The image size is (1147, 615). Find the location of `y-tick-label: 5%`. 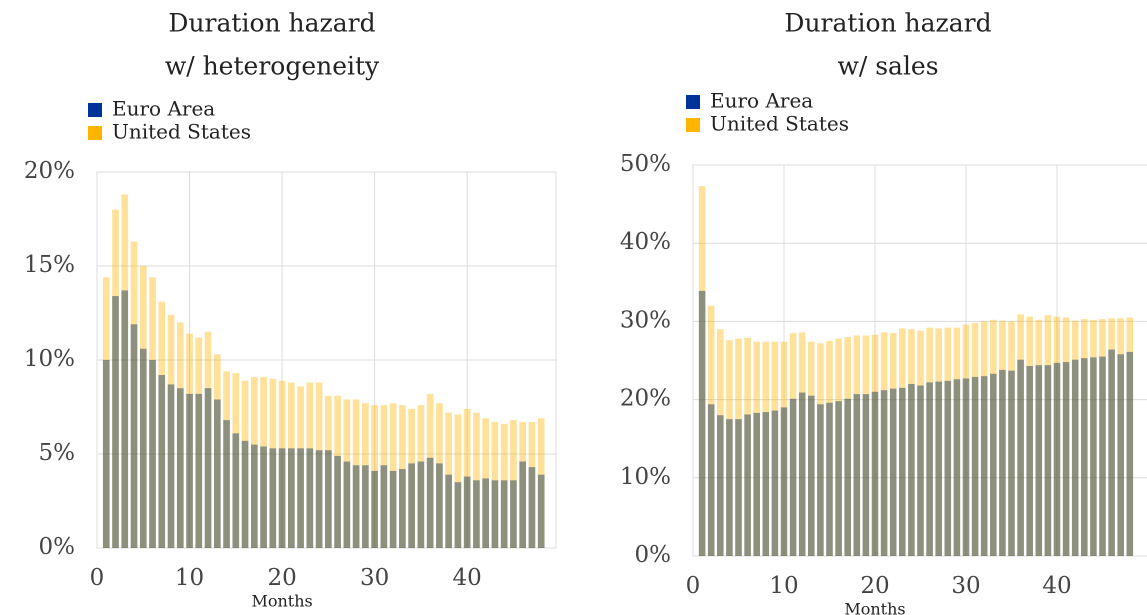

y-tick-label: 5% is located at coordinates (57, 453).